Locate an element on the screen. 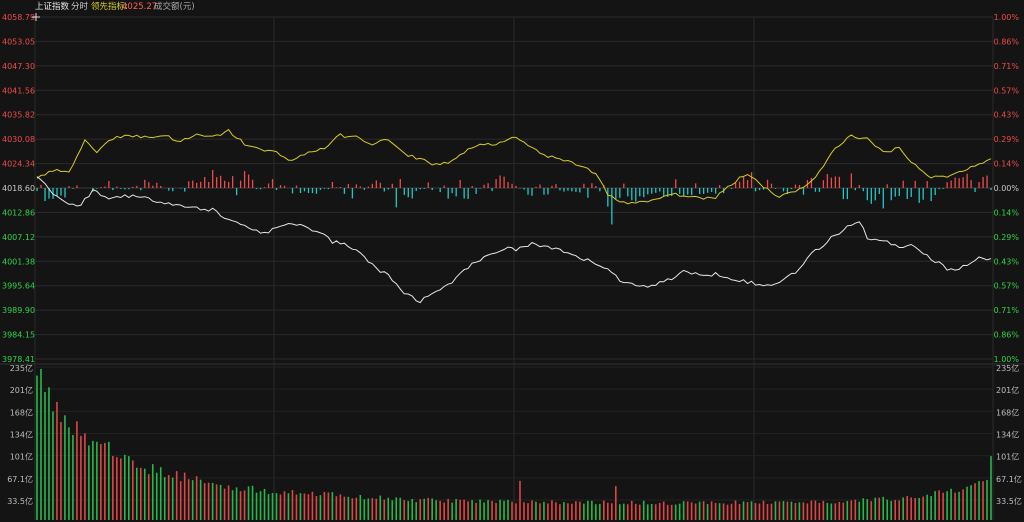  mode-tab: 分时 is located at coordinates (80, 7).